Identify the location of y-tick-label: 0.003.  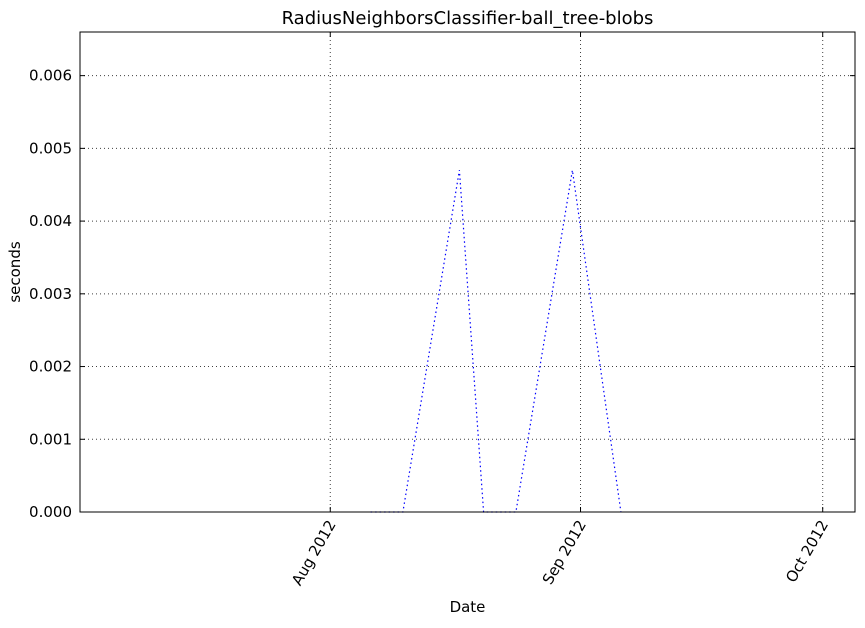
(50, 294).